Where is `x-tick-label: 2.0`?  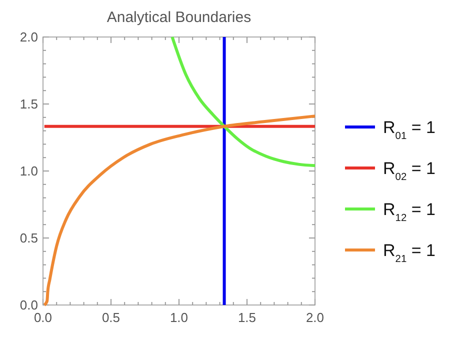 x-tick-label: 2.0 is located at coordinates (315, 317).